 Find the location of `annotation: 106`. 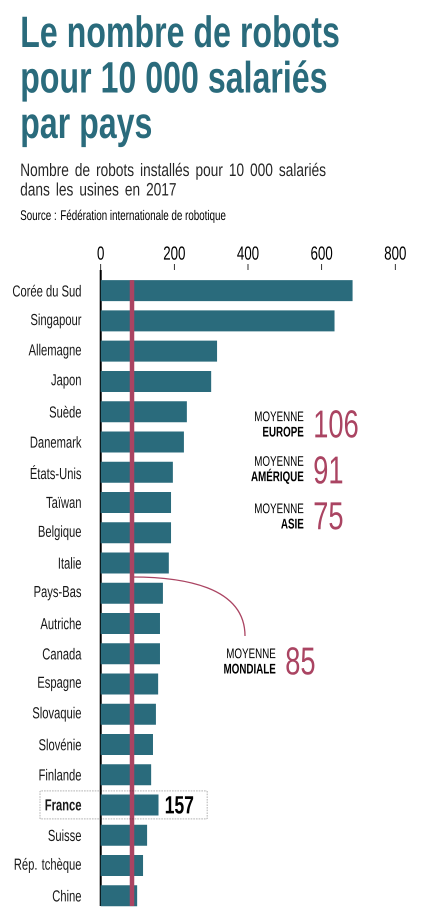

annotation: 106 is located at coordinates (336, 424).